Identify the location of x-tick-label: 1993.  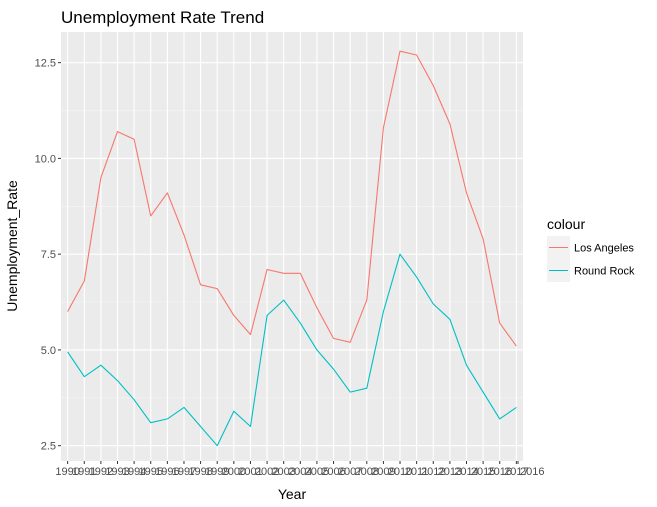
(117, 472).